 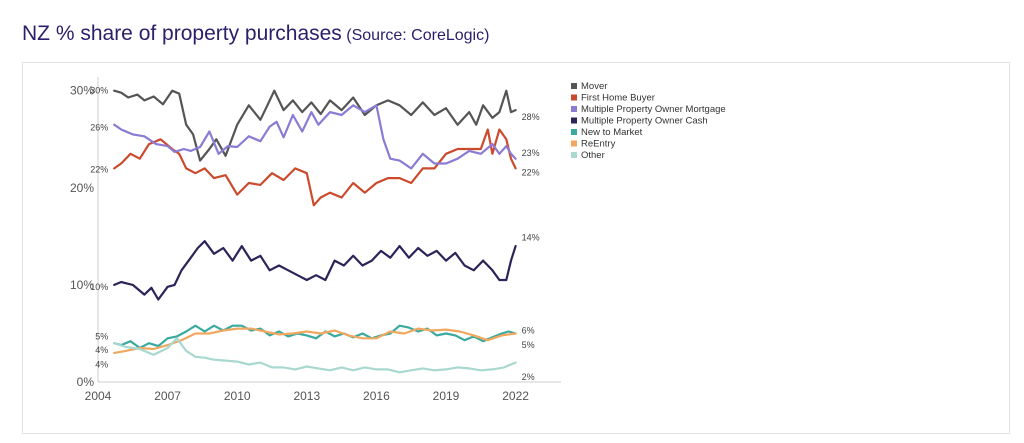 What do you see at coordinates (598, 144) in the screenshot?
I see `legend-label: ReEntry` at bounding box center [598, 144].